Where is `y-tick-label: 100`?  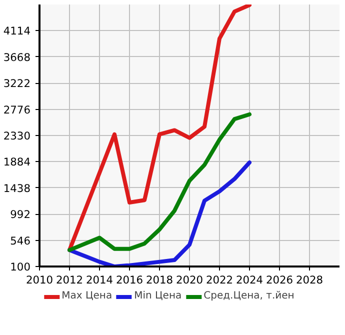 y-tick-label: 100 is located at coordinates (20, 267).